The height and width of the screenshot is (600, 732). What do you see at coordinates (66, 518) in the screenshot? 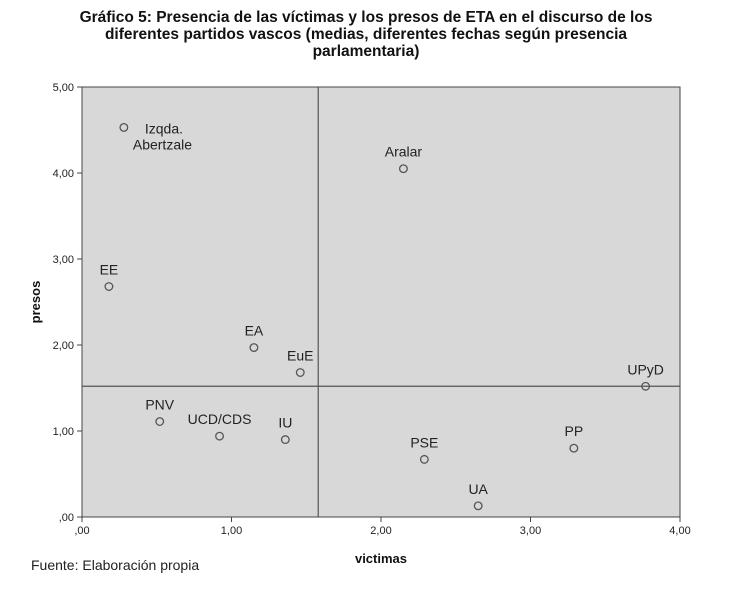
I see `y-tick-label: ,00` at bounding box center [66, 518].